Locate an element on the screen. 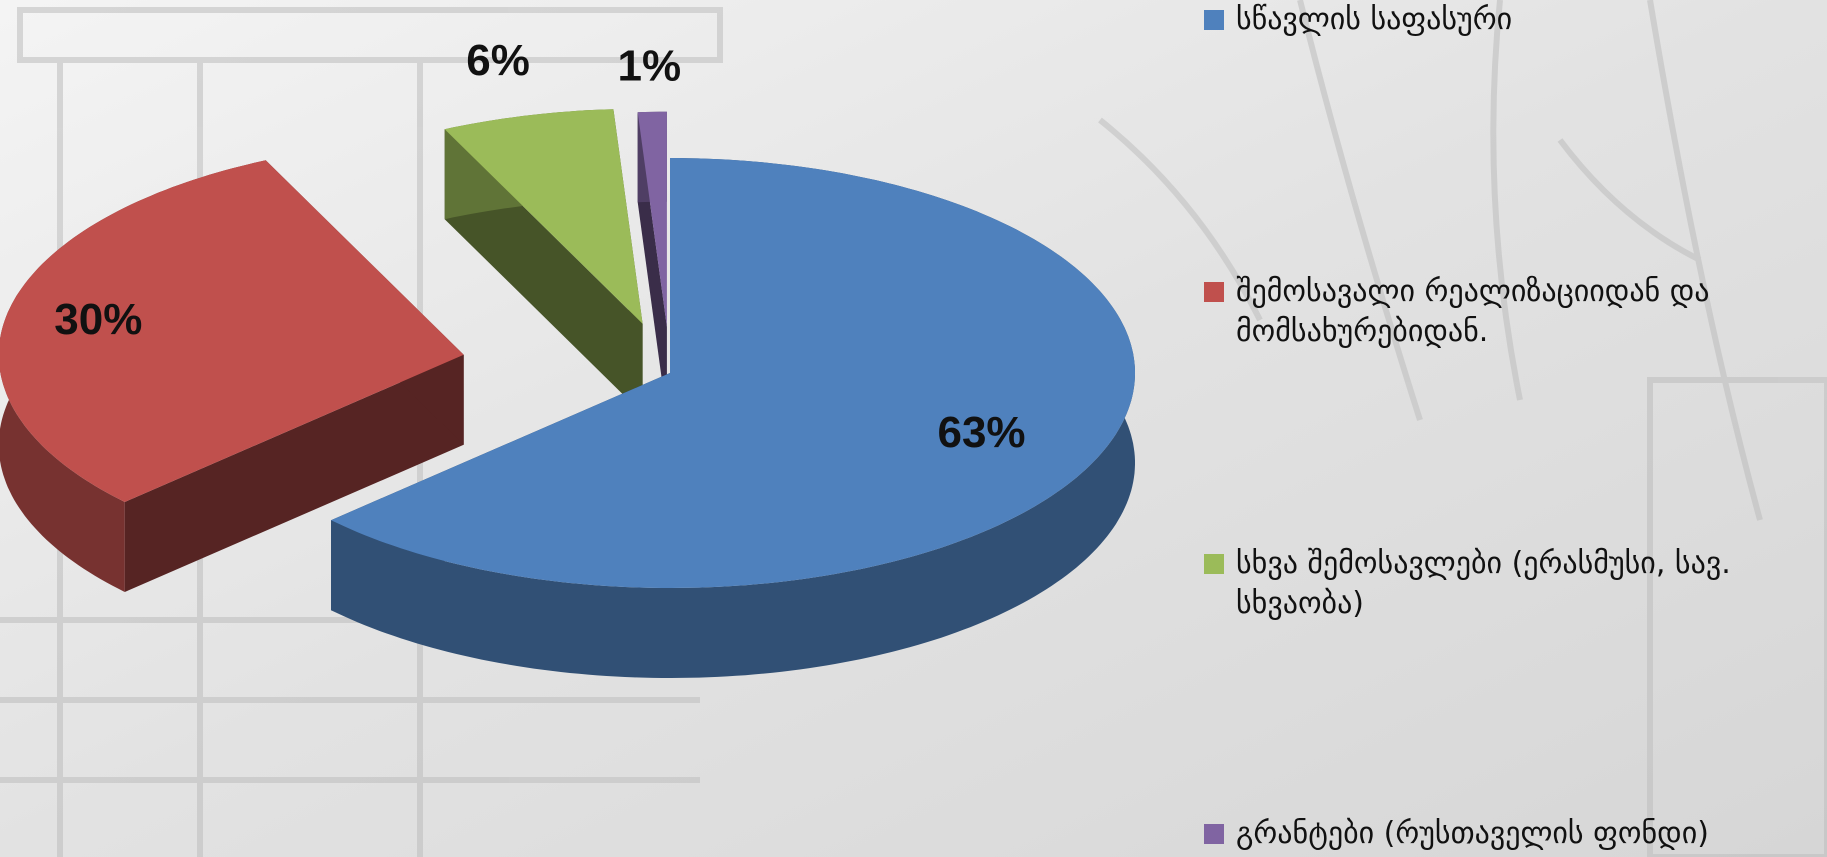 The width and height of the screenshot is (1827, 857). legend-entry: სწავლის საფასური is located at coordinates (1509, 20).